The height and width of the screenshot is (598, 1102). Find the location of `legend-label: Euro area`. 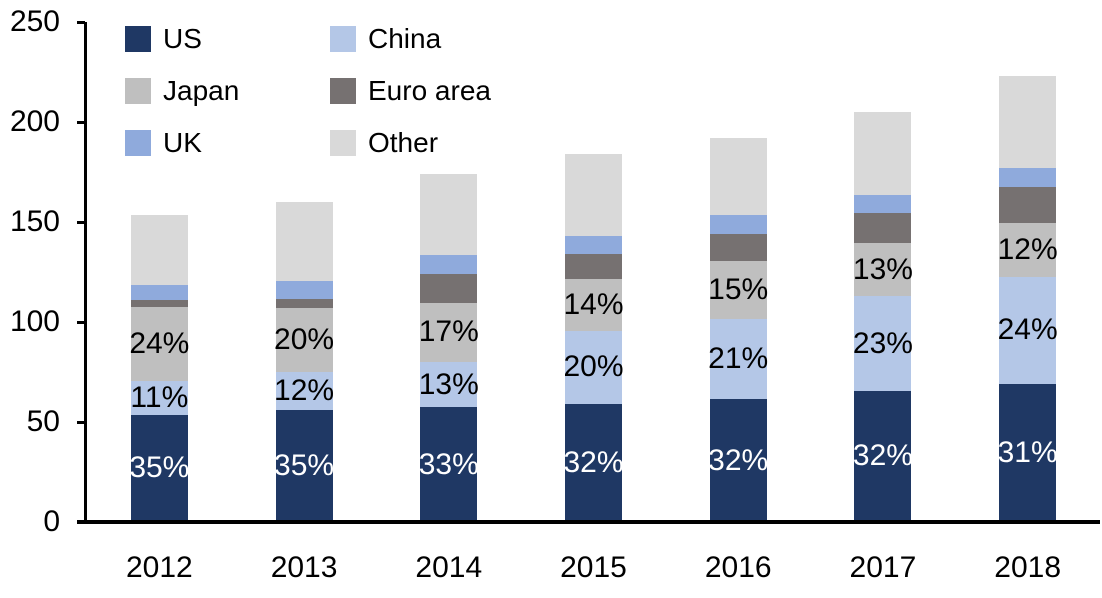

legend-label: Euro area is located at coordinates (429, 90).